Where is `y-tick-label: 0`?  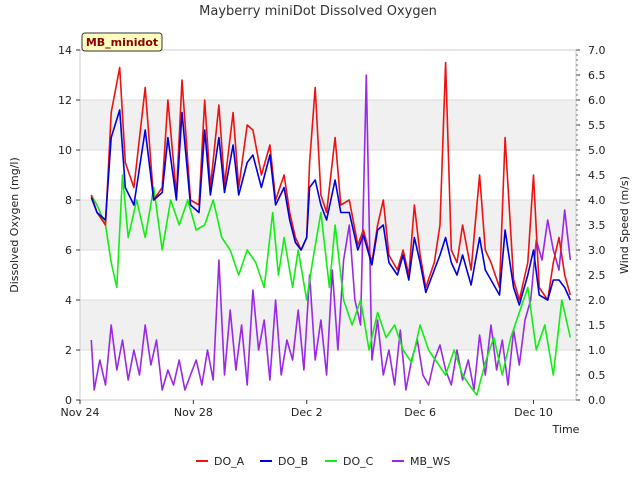 y-tick-label: 0 is located at coordinates (68, 400).